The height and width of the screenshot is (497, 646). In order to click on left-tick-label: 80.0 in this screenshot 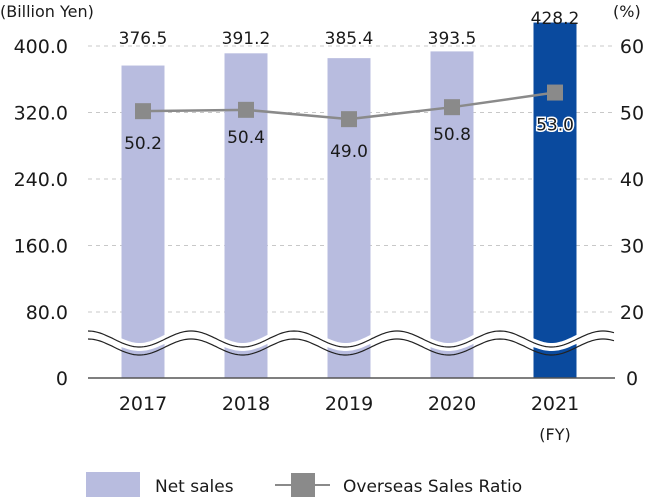, I will do `click(47, 313)`.